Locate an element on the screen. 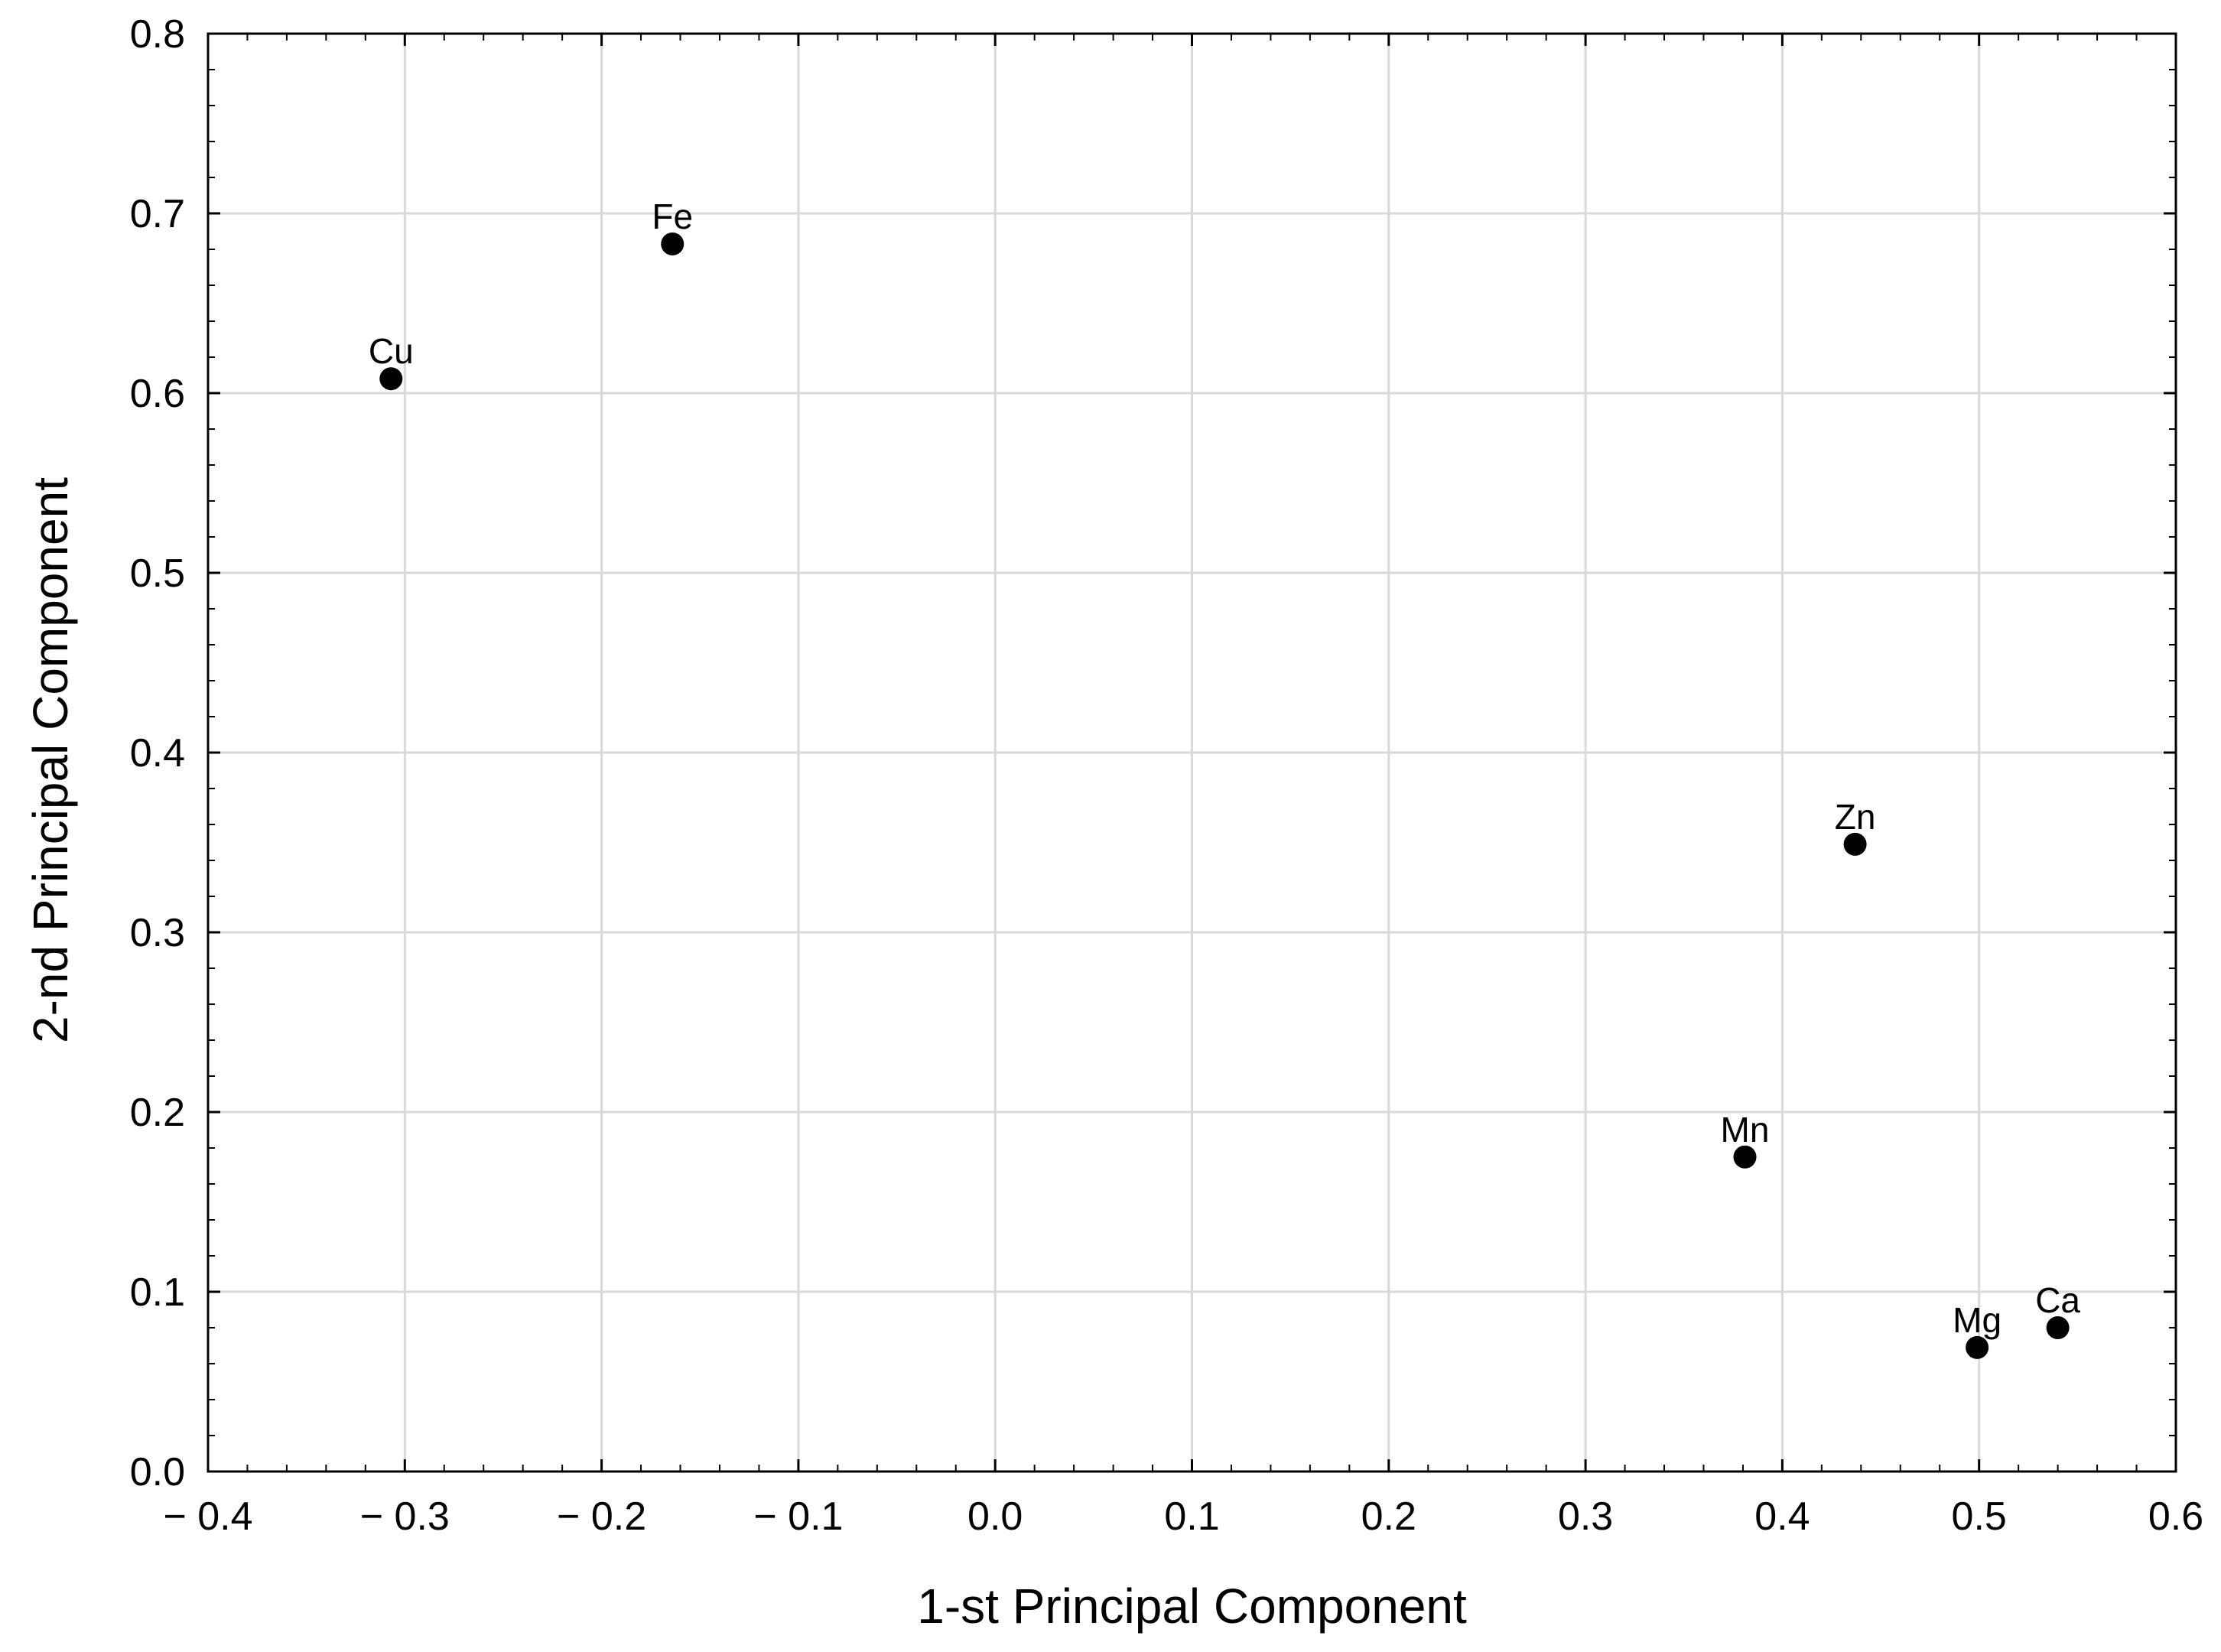 This screenshot has height=1652, width=2221. y-tick-label: 0.7 is located at coordinates (157, 214).